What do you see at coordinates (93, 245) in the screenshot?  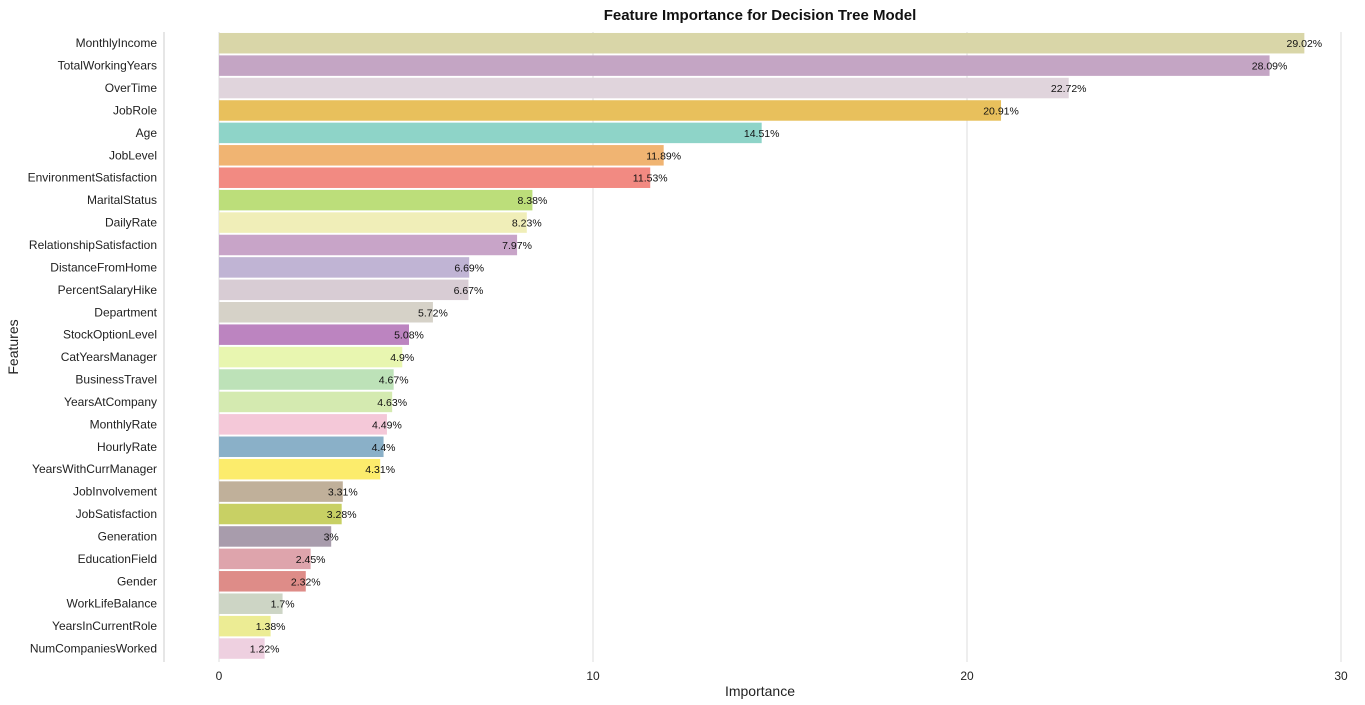 I see `y-tick-label: RelationshipSatisfaction` at bounding box center [93, 245].